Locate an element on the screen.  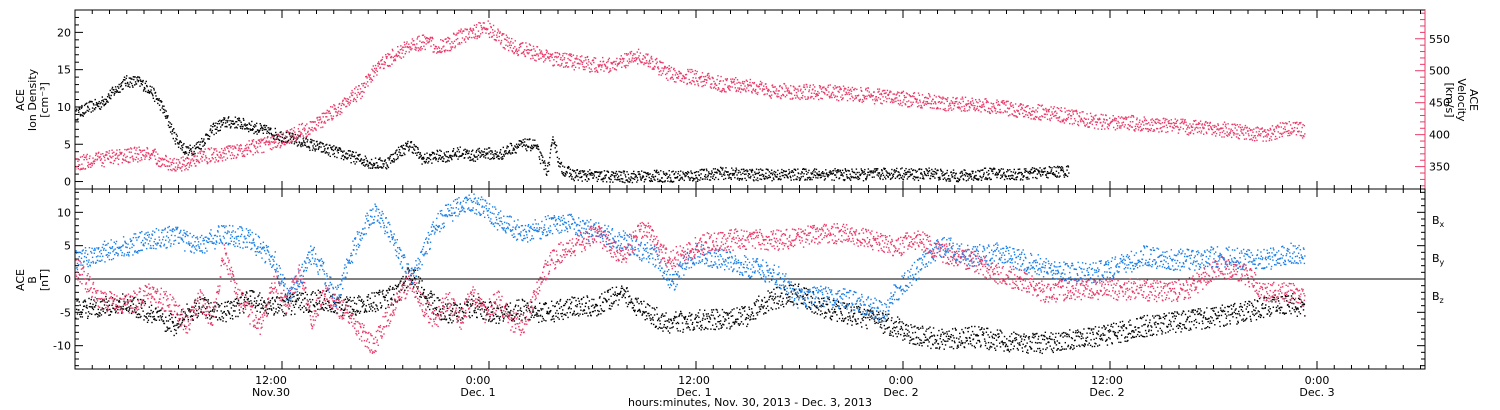
y2-tick-label: 500 is located at coordinates (1439, 71).